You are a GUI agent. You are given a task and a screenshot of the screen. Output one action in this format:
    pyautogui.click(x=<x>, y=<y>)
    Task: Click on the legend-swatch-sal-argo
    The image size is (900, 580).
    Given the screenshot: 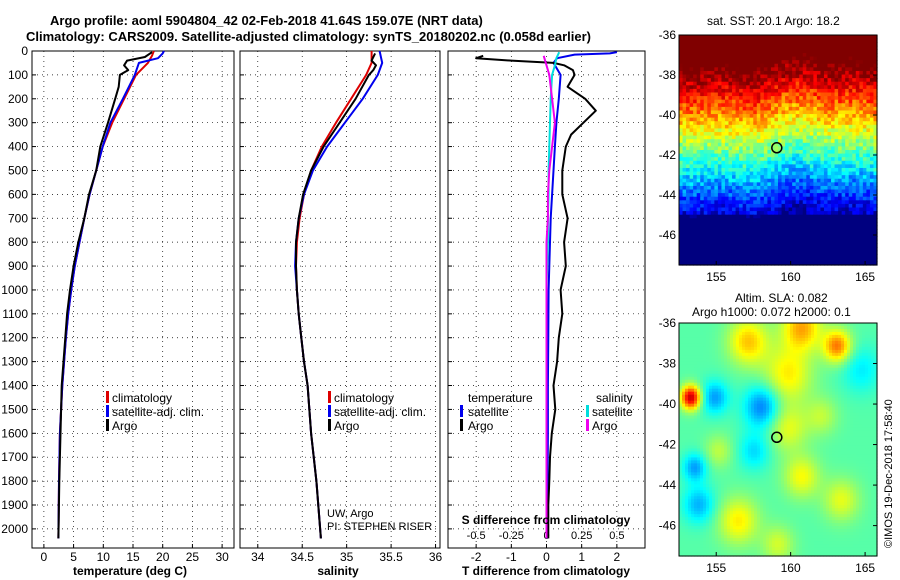 What is the action you would take?
    pyautogui.click(x=587, y=425)
    